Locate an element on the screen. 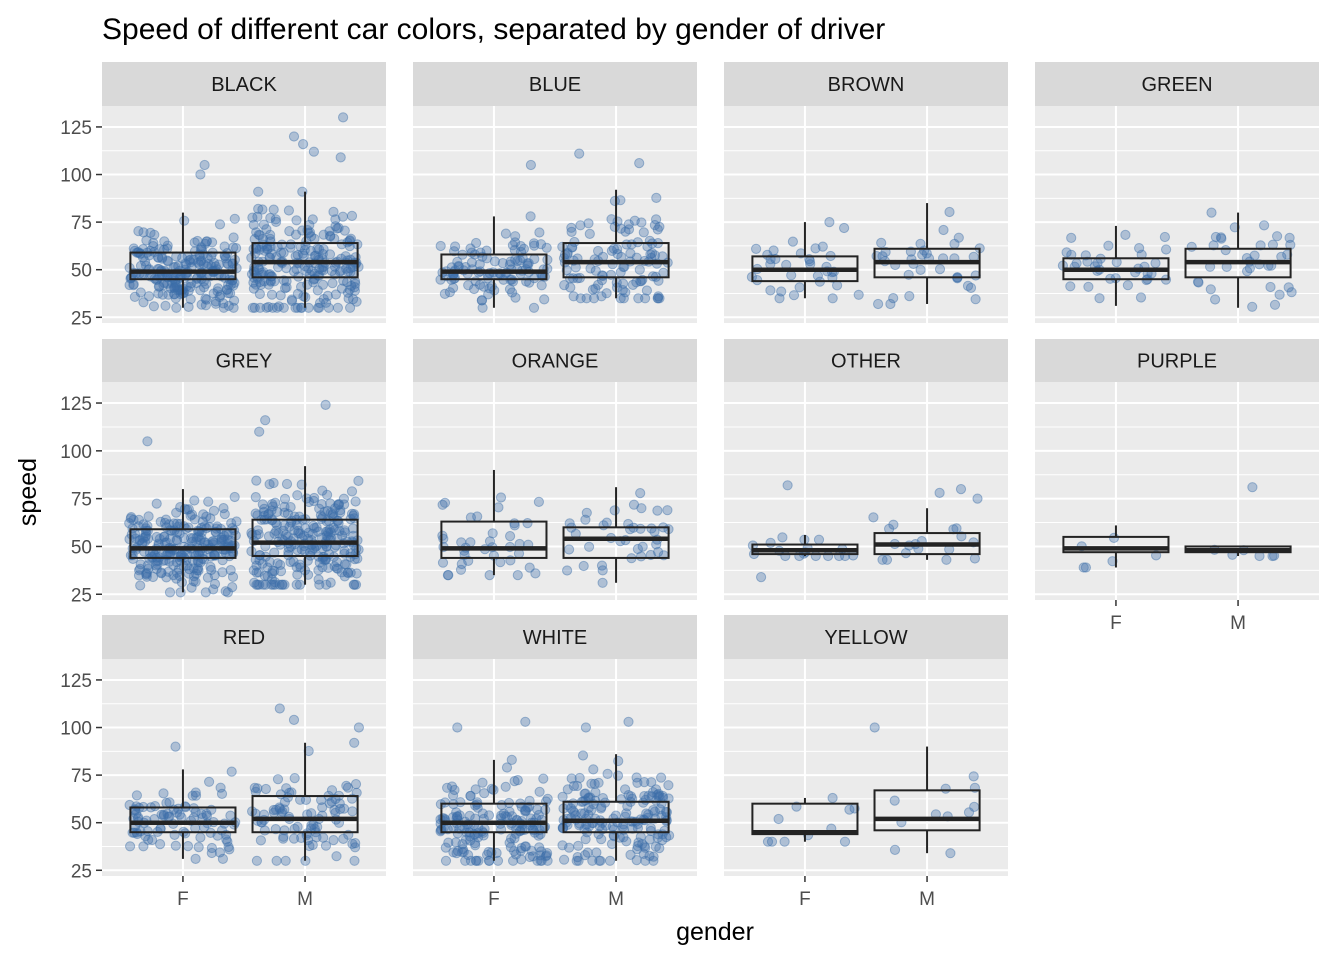  x-axis-title: gender is located at coordinates (715, 932).